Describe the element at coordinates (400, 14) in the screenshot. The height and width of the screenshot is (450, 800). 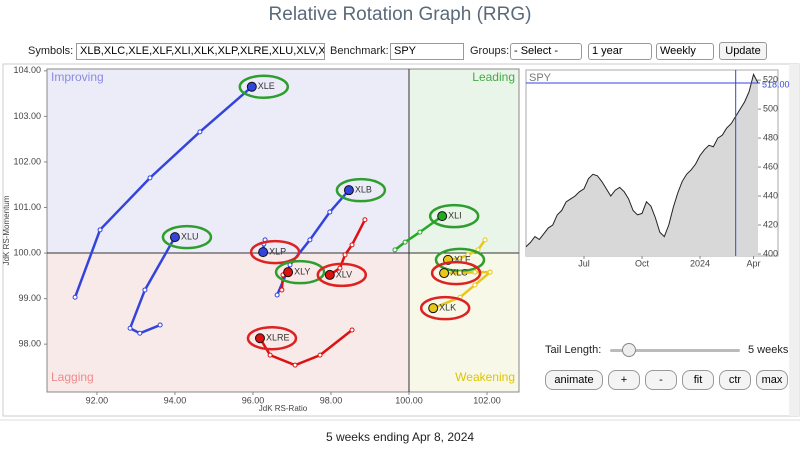
I see `page-title: Relative Rotation Graph (RRG)` at that location.